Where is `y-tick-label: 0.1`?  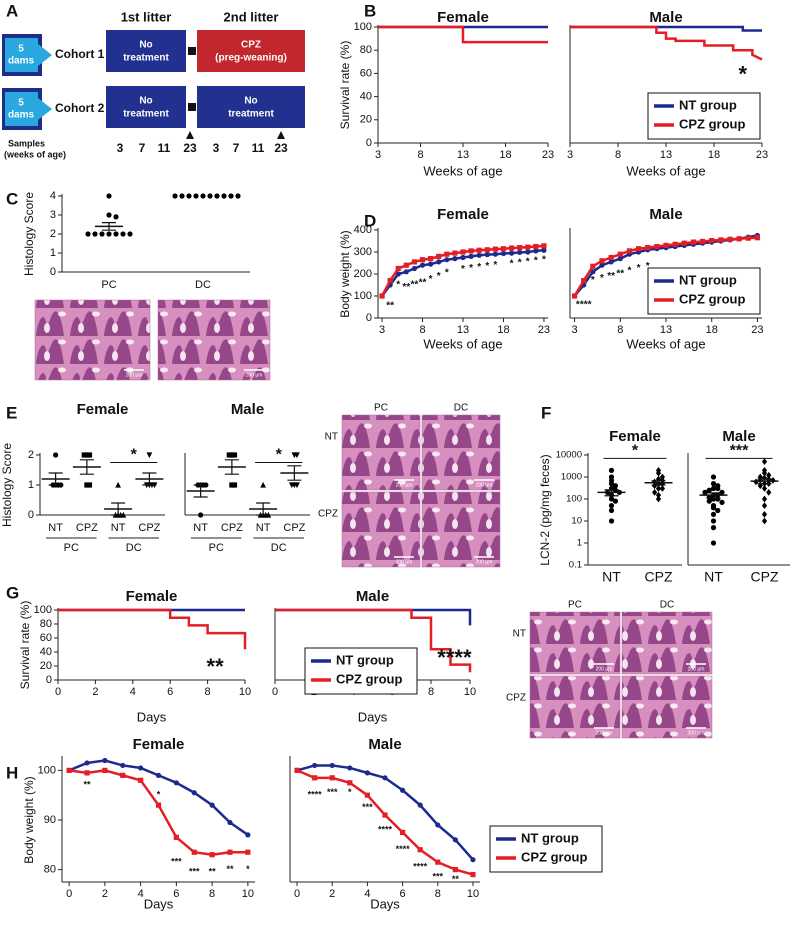
y-tick-label: 0.1 is located at coordinates (575, 565).